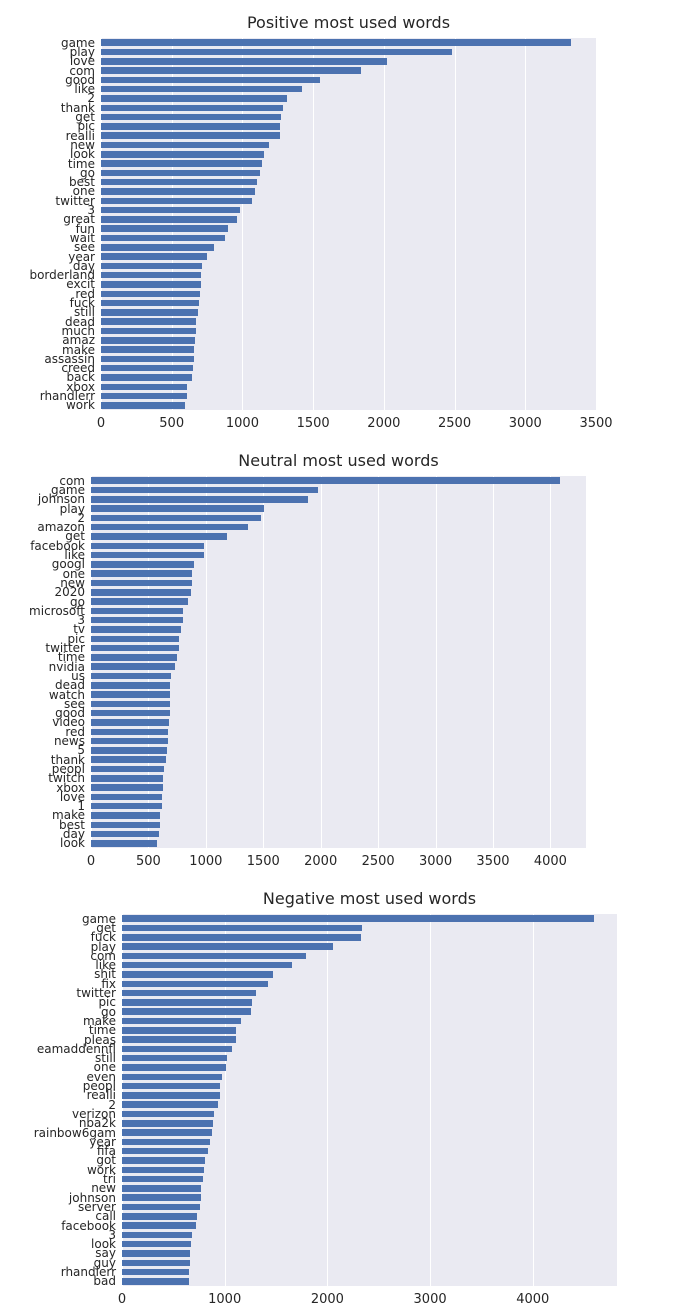  I want to click on y-axis-label: tv, so click(79, 629).